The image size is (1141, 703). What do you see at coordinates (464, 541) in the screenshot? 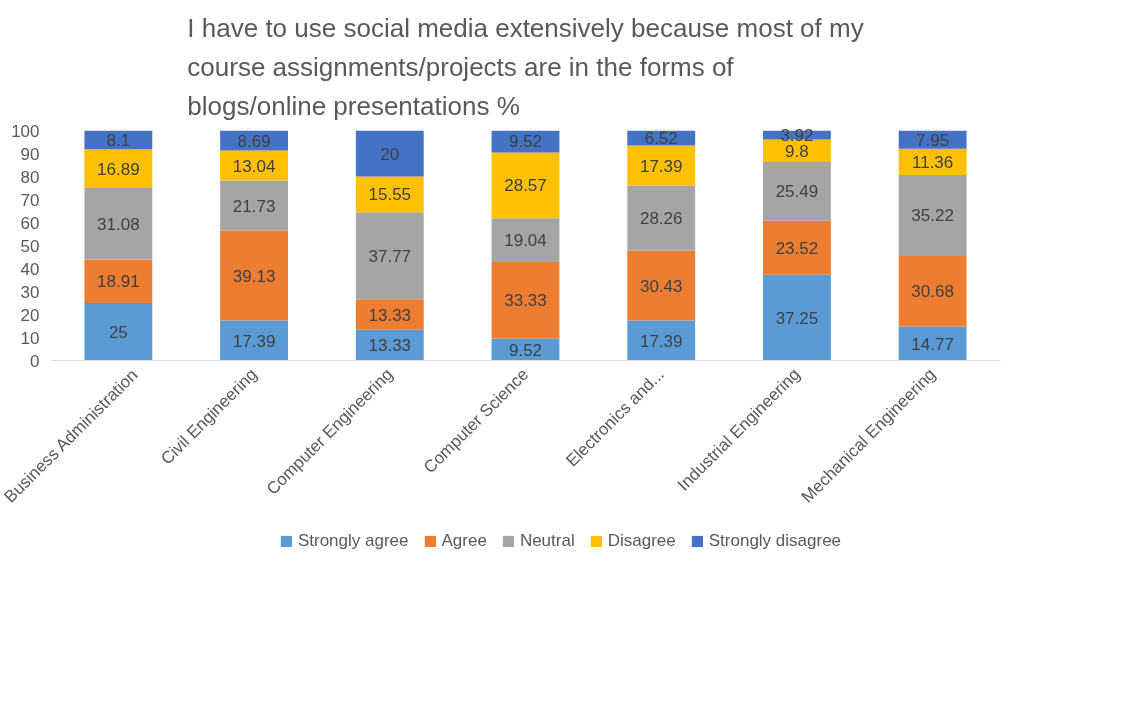
I see `legend-label: Agree` at bounding box center [464, 541].